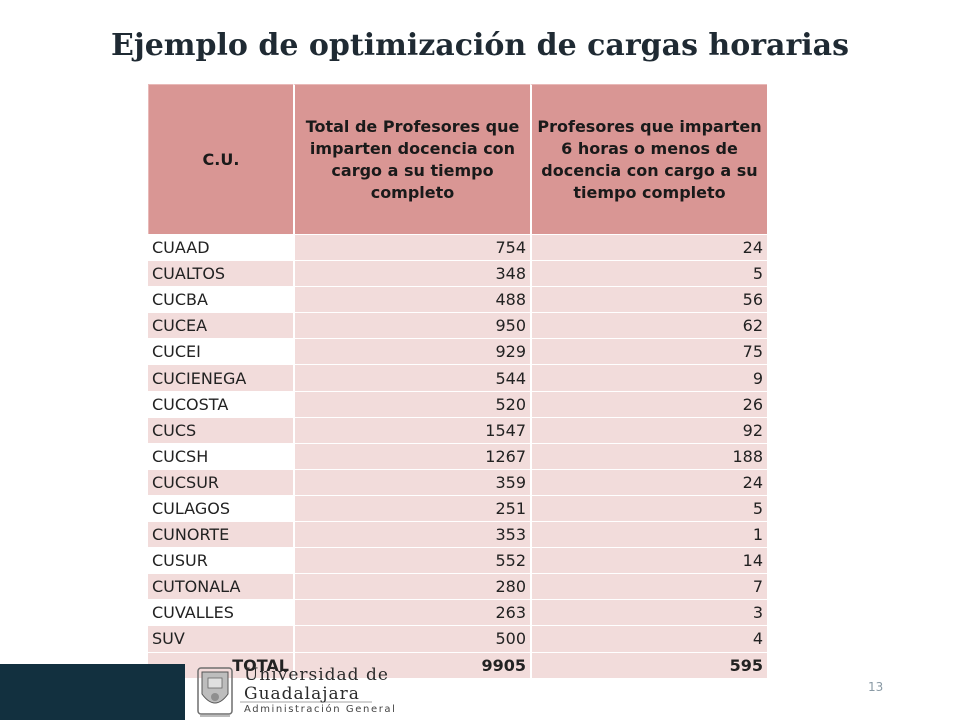  I want to click on cu-name-cell: CUTONALA, so click(220, 586).